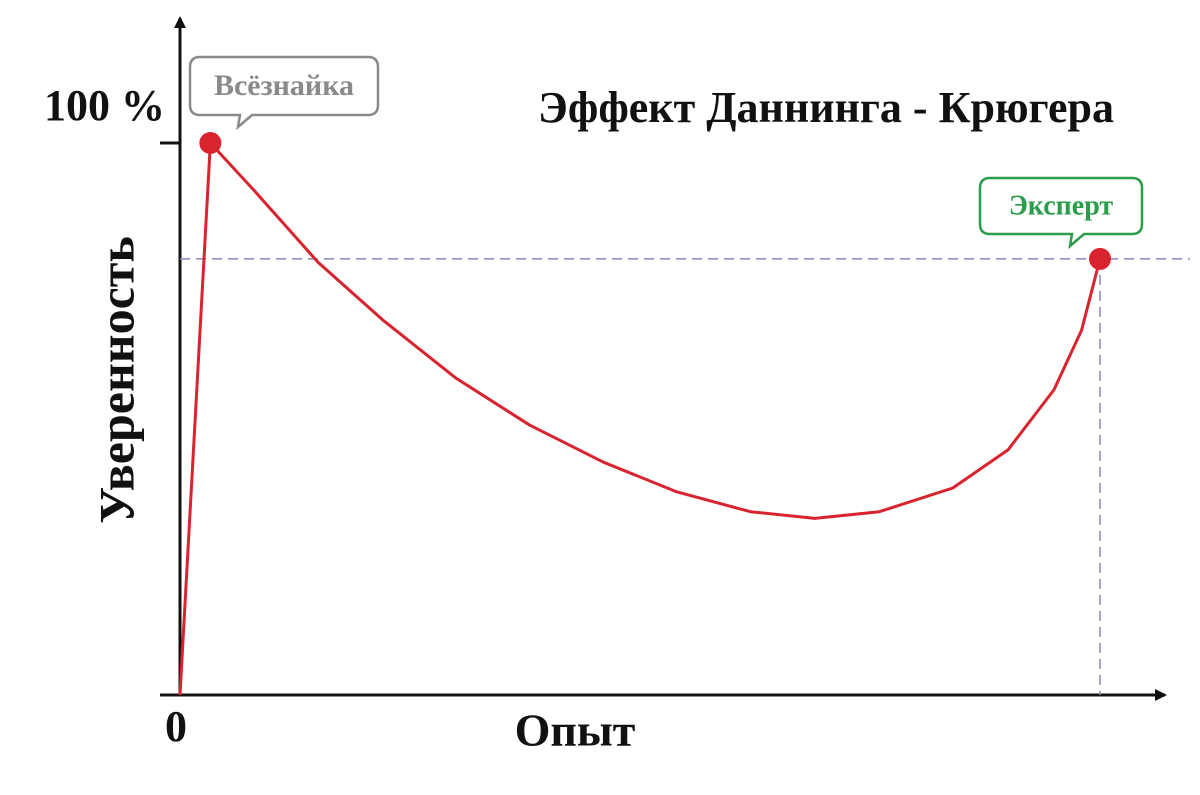  I want to click on y-tick-label: 100 %, so click(104, 105).